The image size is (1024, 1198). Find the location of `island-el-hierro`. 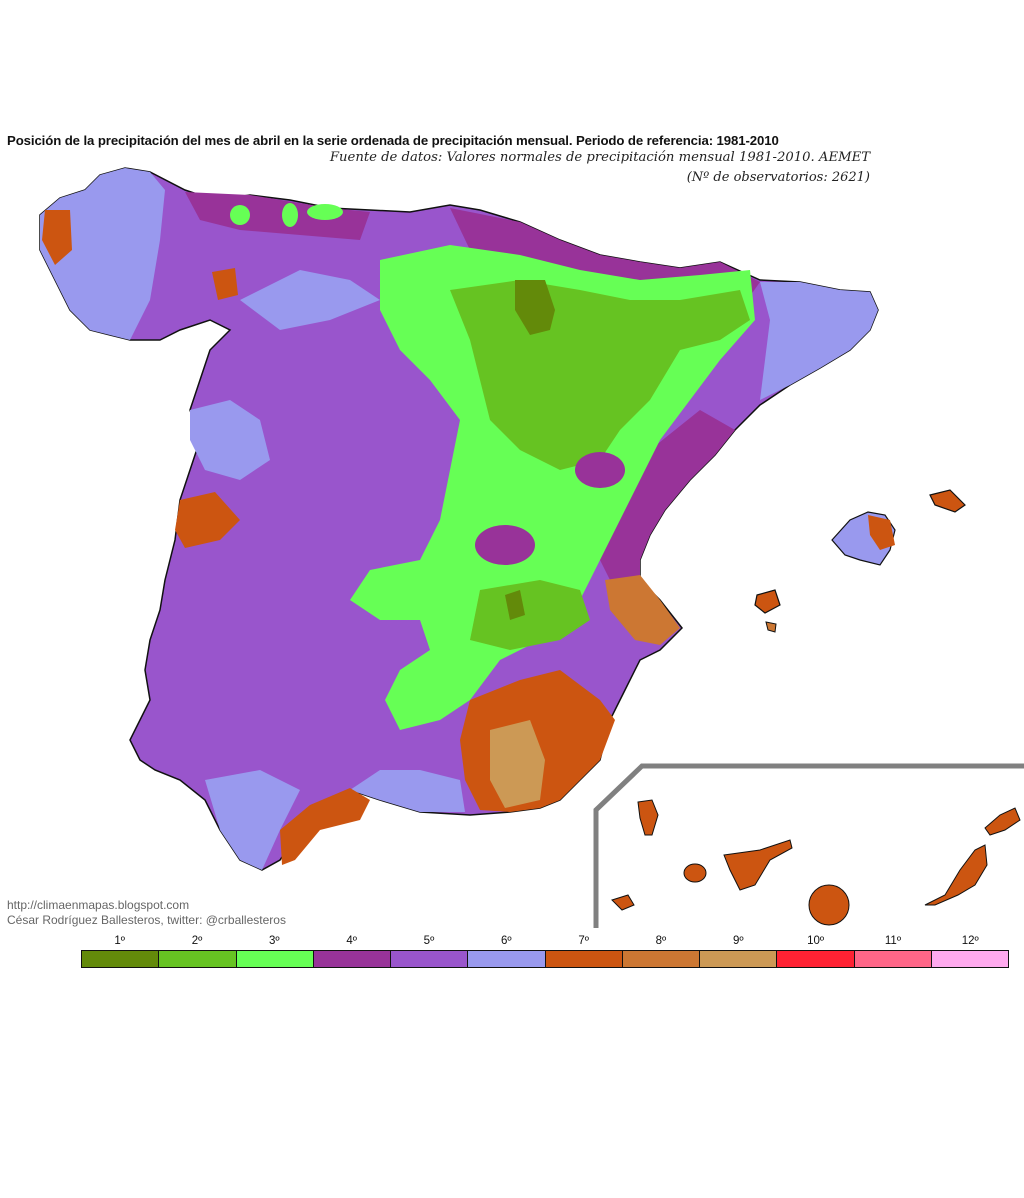

island-el-hierro is located at coordinates (623, 902).